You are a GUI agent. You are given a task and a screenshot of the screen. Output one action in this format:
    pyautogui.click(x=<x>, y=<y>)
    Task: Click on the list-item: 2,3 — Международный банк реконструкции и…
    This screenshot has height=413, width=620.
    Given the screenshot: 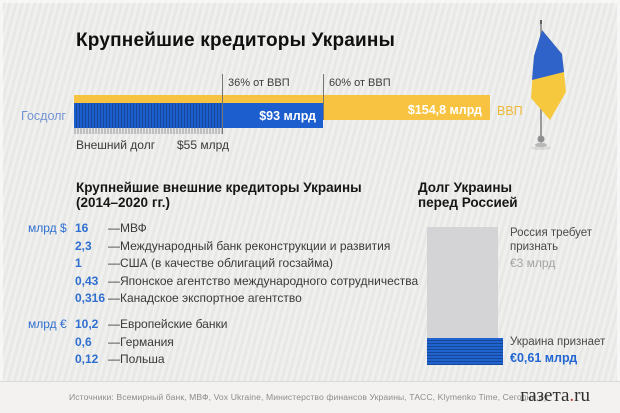 What is the action you would take?
    pyautogui.click(x=218, y=248)
    